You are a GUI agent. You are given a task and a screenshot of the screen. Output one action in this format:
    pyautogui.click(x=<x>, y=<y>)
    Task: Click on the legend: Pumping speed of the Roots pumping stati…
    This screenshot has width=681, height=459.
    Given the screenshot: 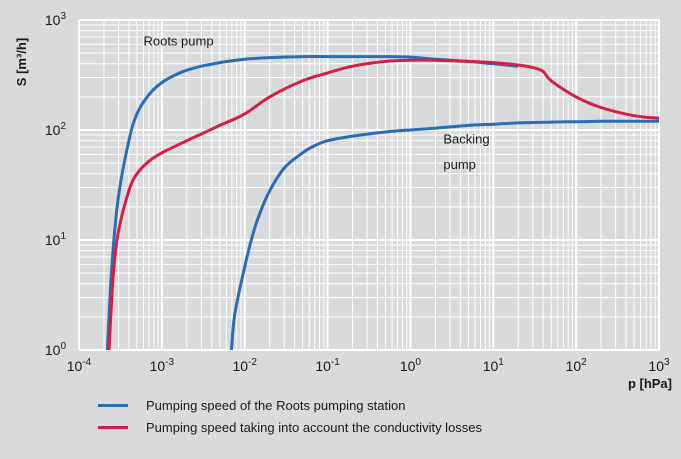 What is the action you would take?
    pyautogui.click(x=290, y=416)
    